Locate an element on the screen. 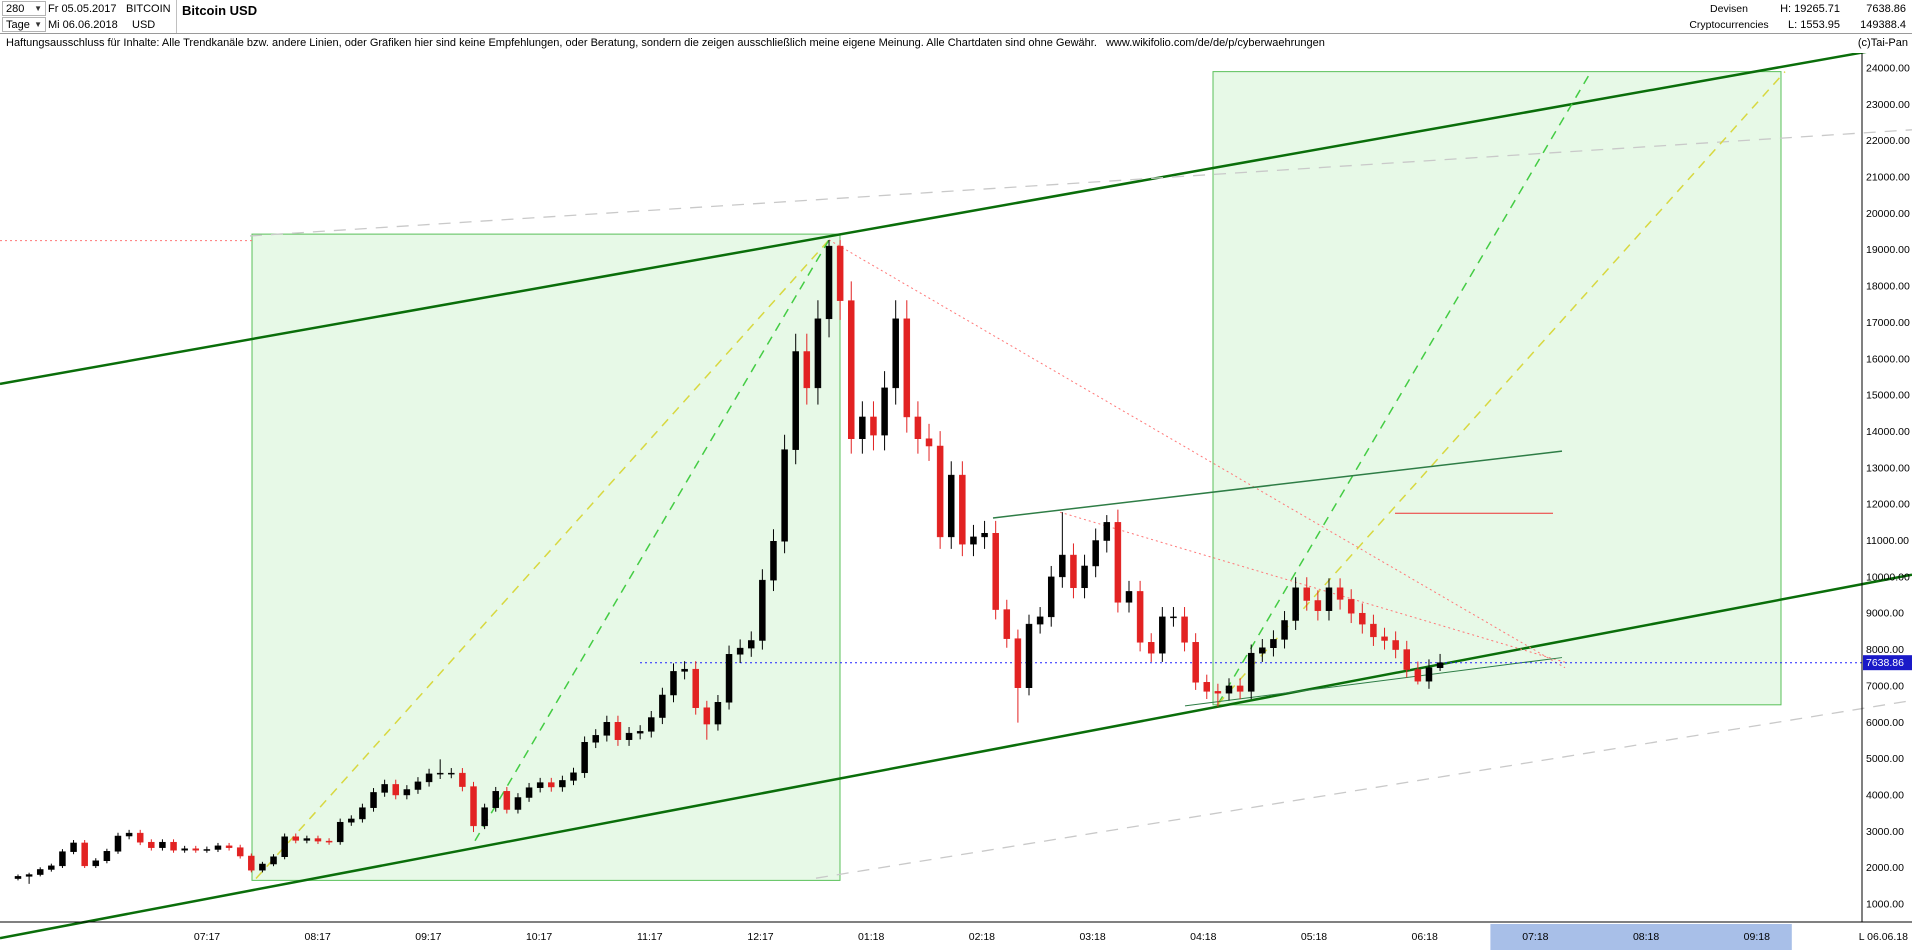 The height and width of the screenshot is (952, 1912). x-axis-label: 05:18 is located at coordinates (1314, 937).